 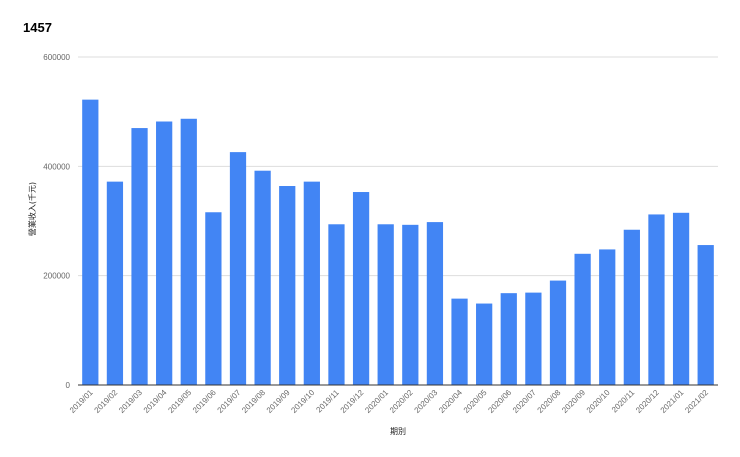 I want to click on x-tick-label: 2019/02, so click(x=106, y=401).